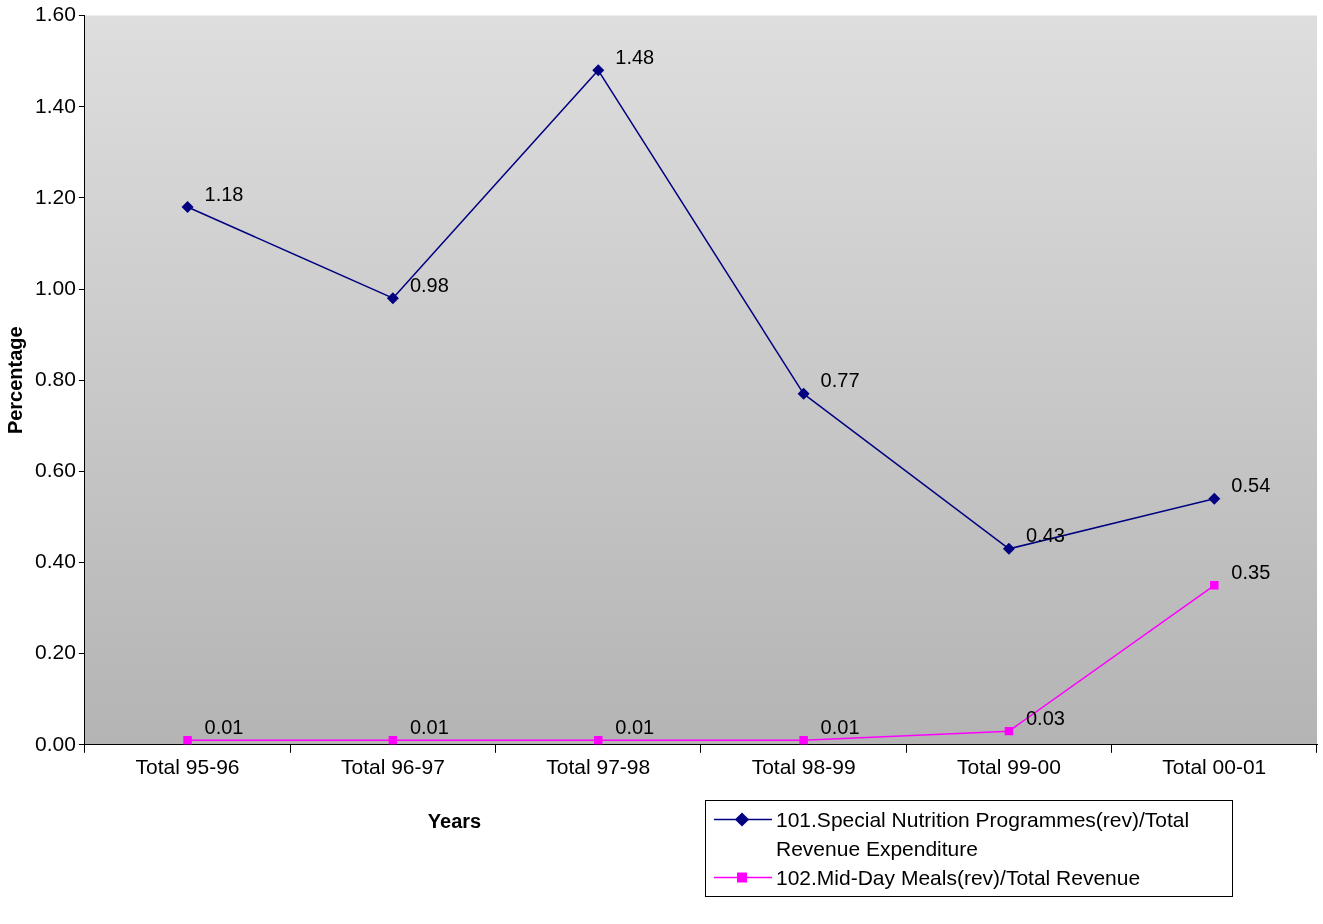  What do you see at coordinates (55, 561) in the screenshot?
I see `y-tick-label: 0.40` at bounding box center [55, 561].